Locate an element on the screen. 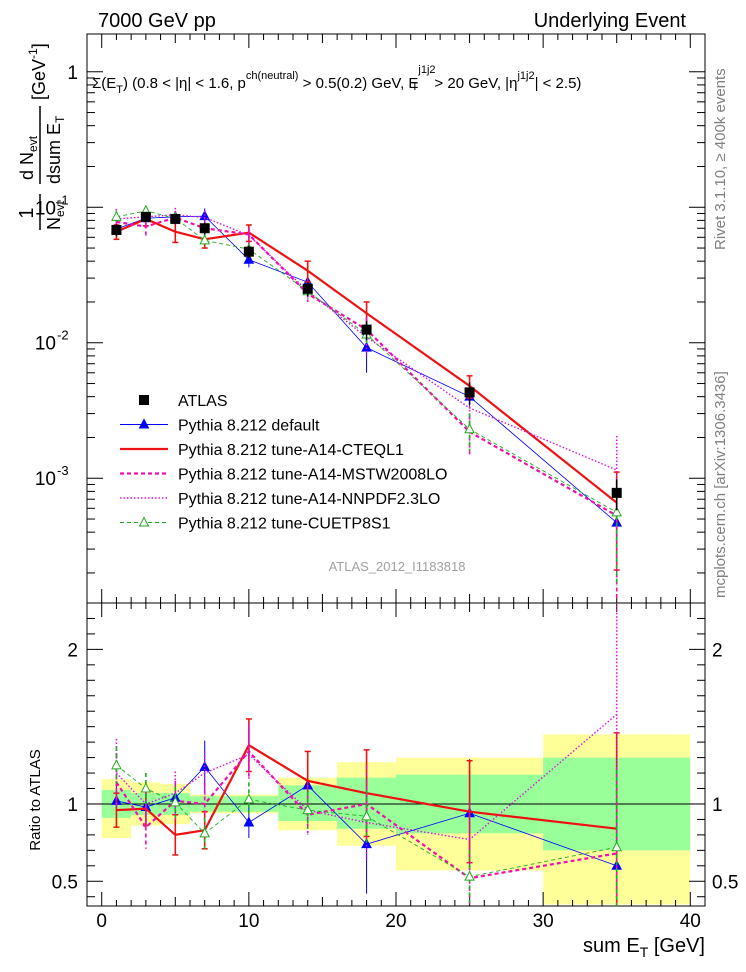  legend-marker-data is located at coordinates (144, 400).